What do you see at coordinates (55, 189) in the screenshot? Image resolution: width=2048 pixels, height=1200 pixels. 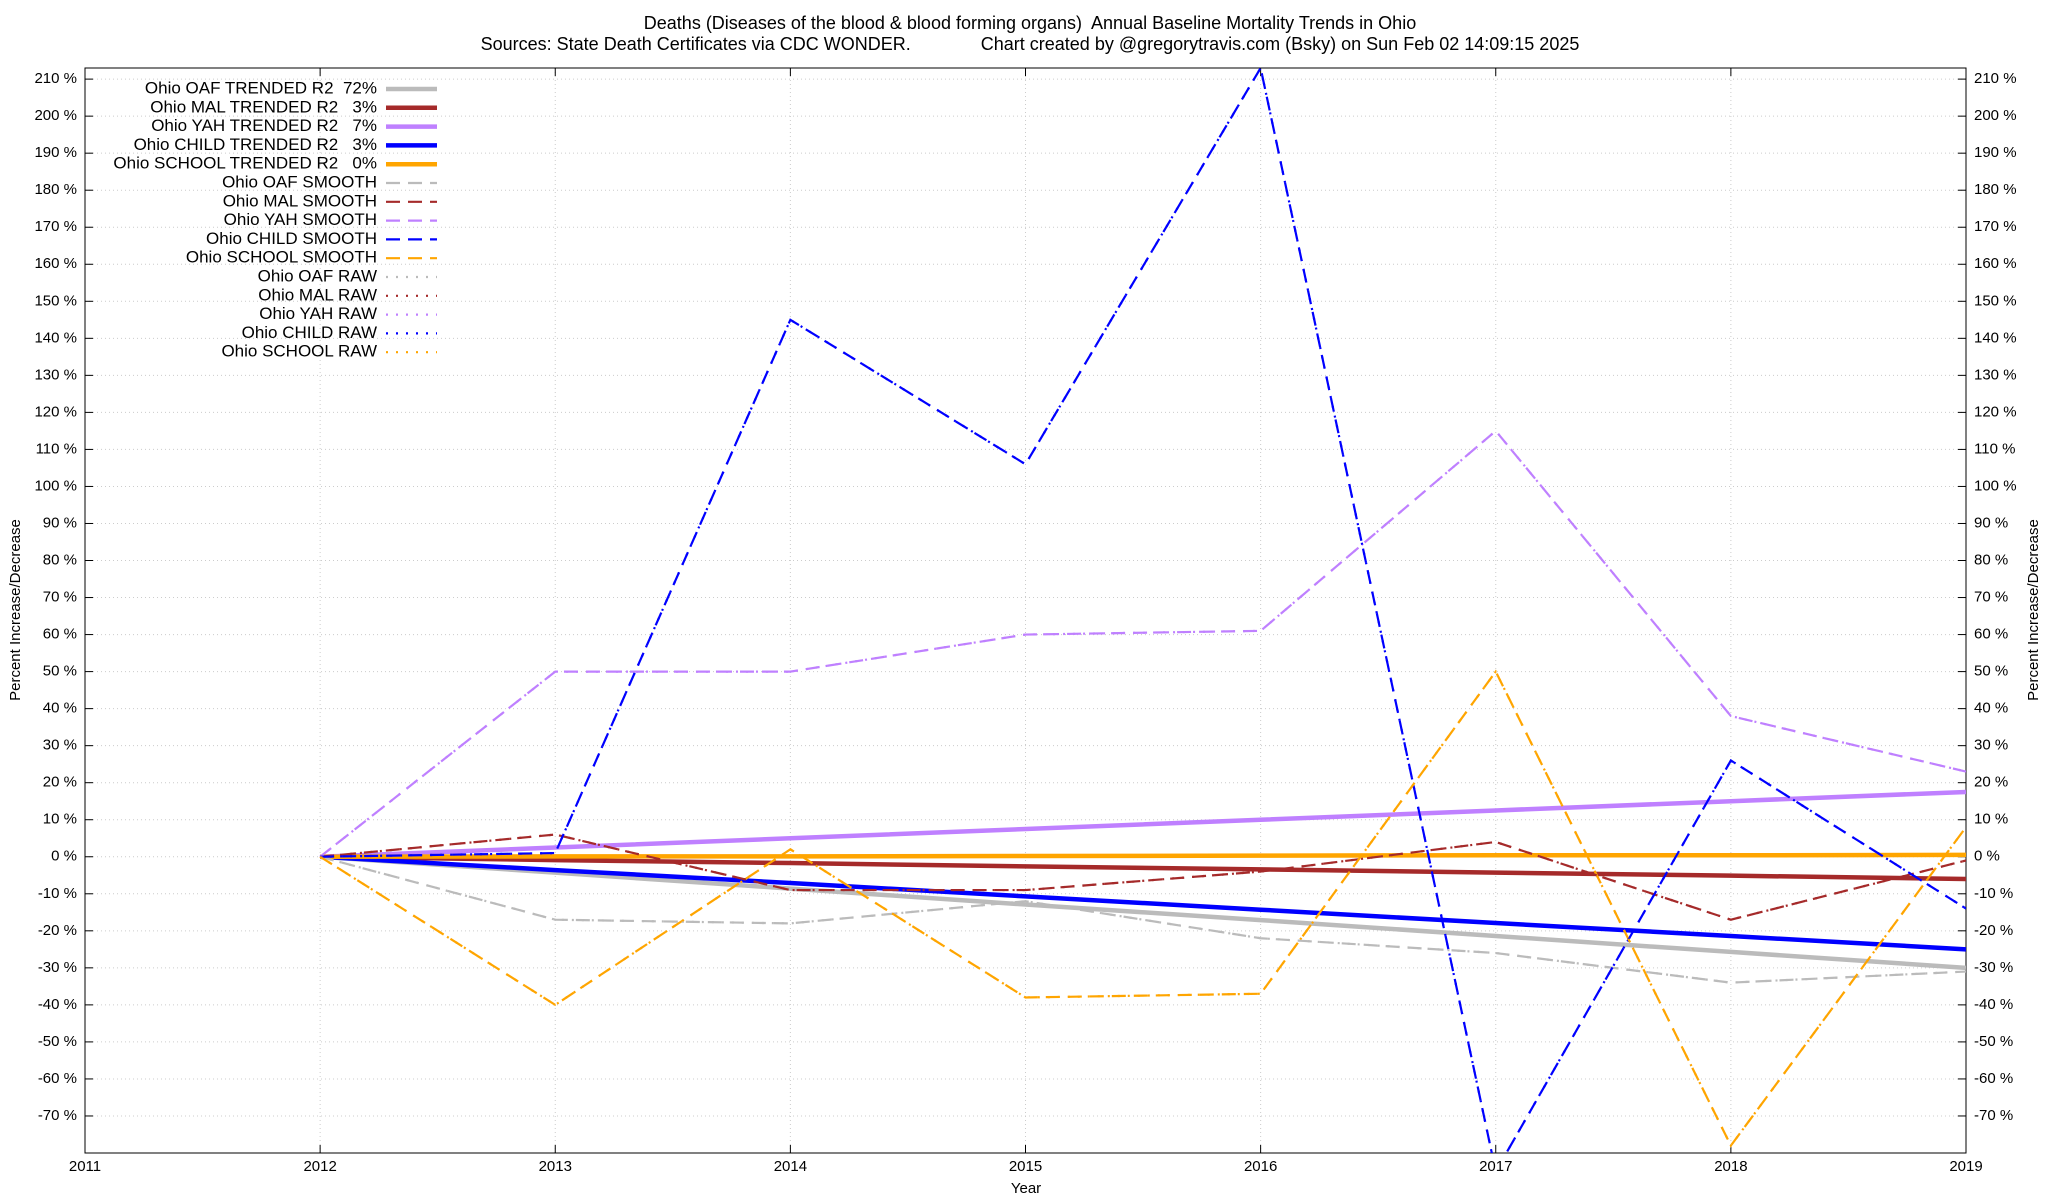 I see `y-tick-label: 180 %` at bounding box center [55, 189].